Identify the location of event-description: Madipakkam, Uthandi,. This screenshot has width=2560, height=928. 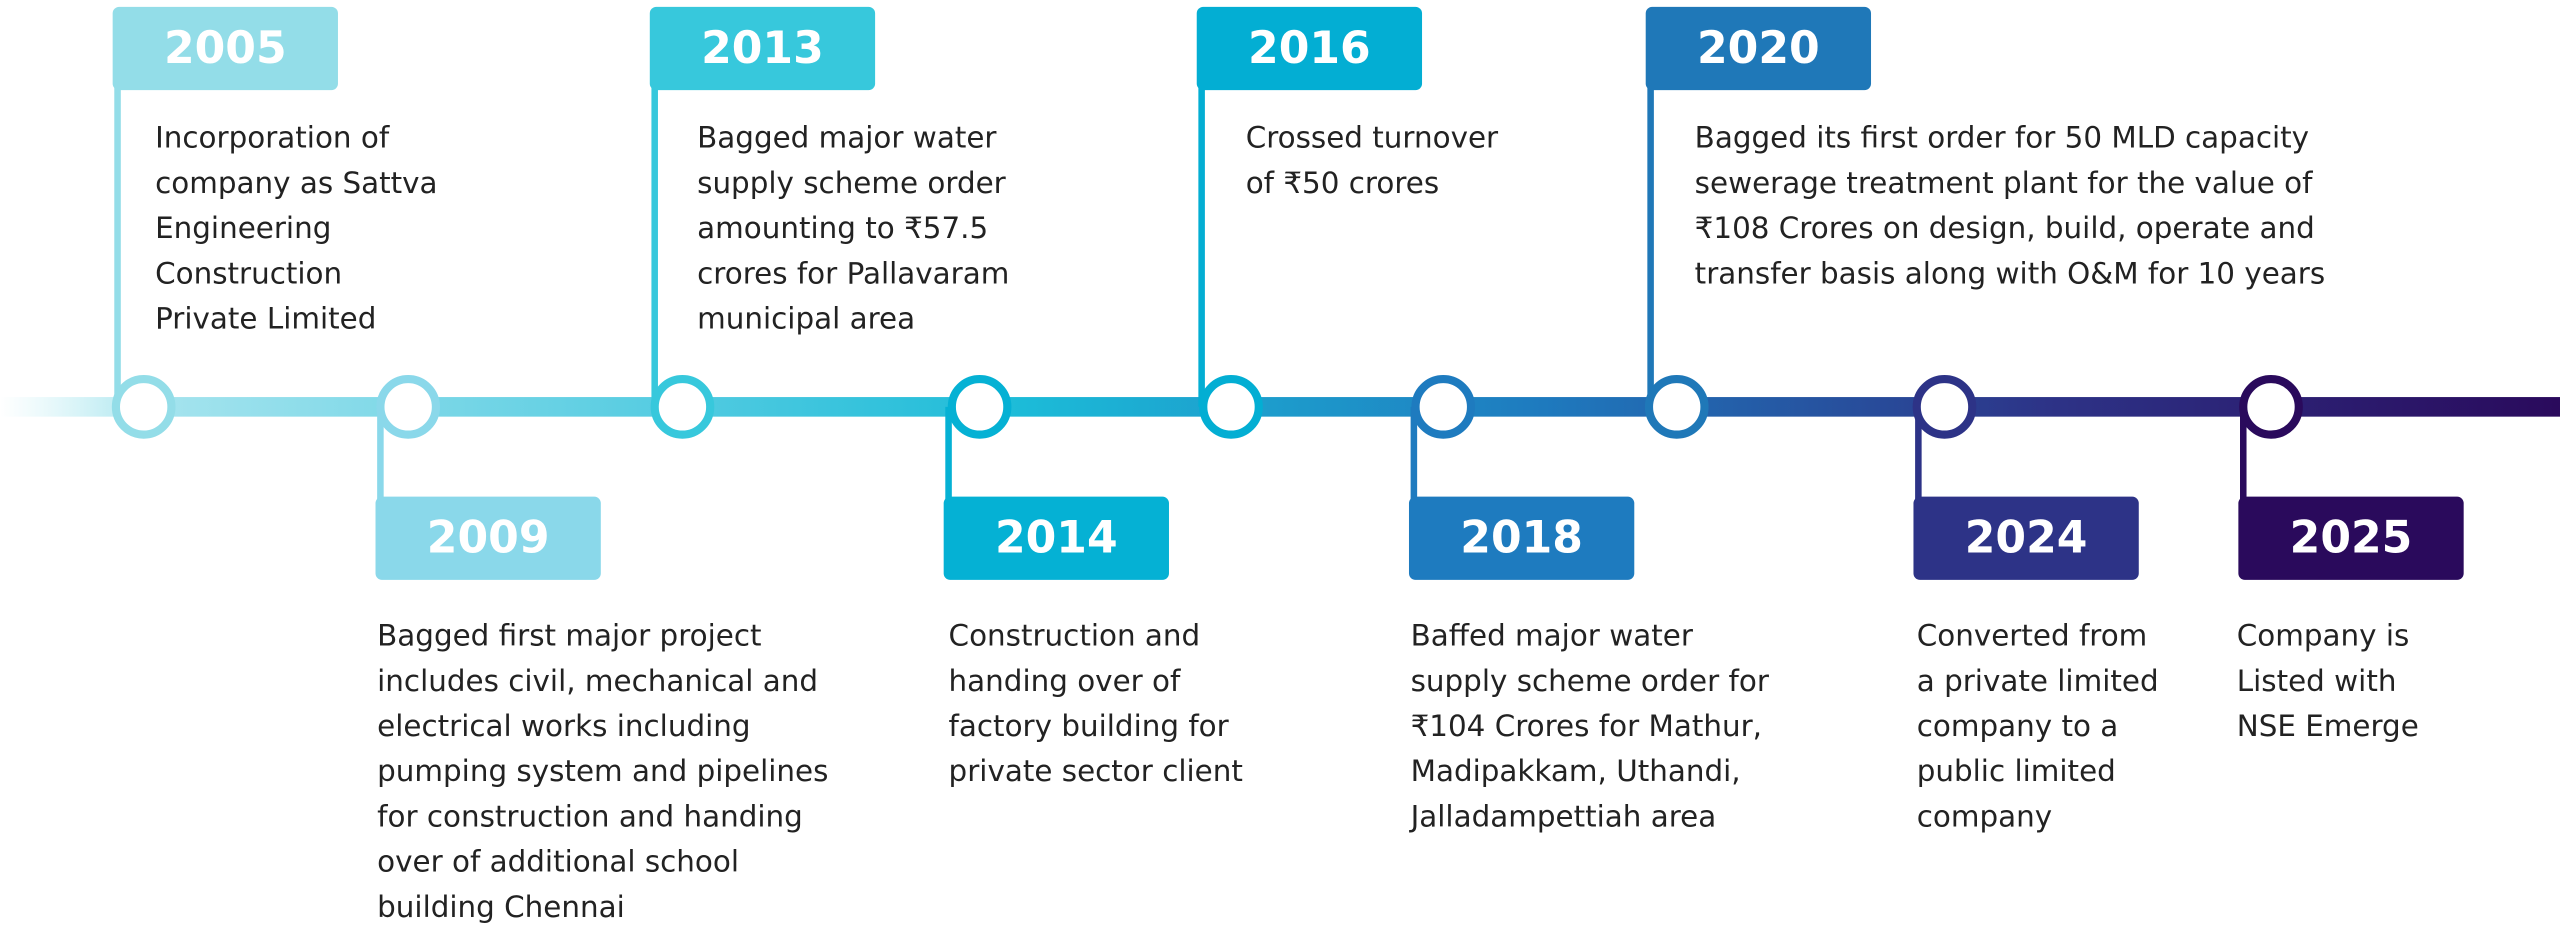
(1576, 771).